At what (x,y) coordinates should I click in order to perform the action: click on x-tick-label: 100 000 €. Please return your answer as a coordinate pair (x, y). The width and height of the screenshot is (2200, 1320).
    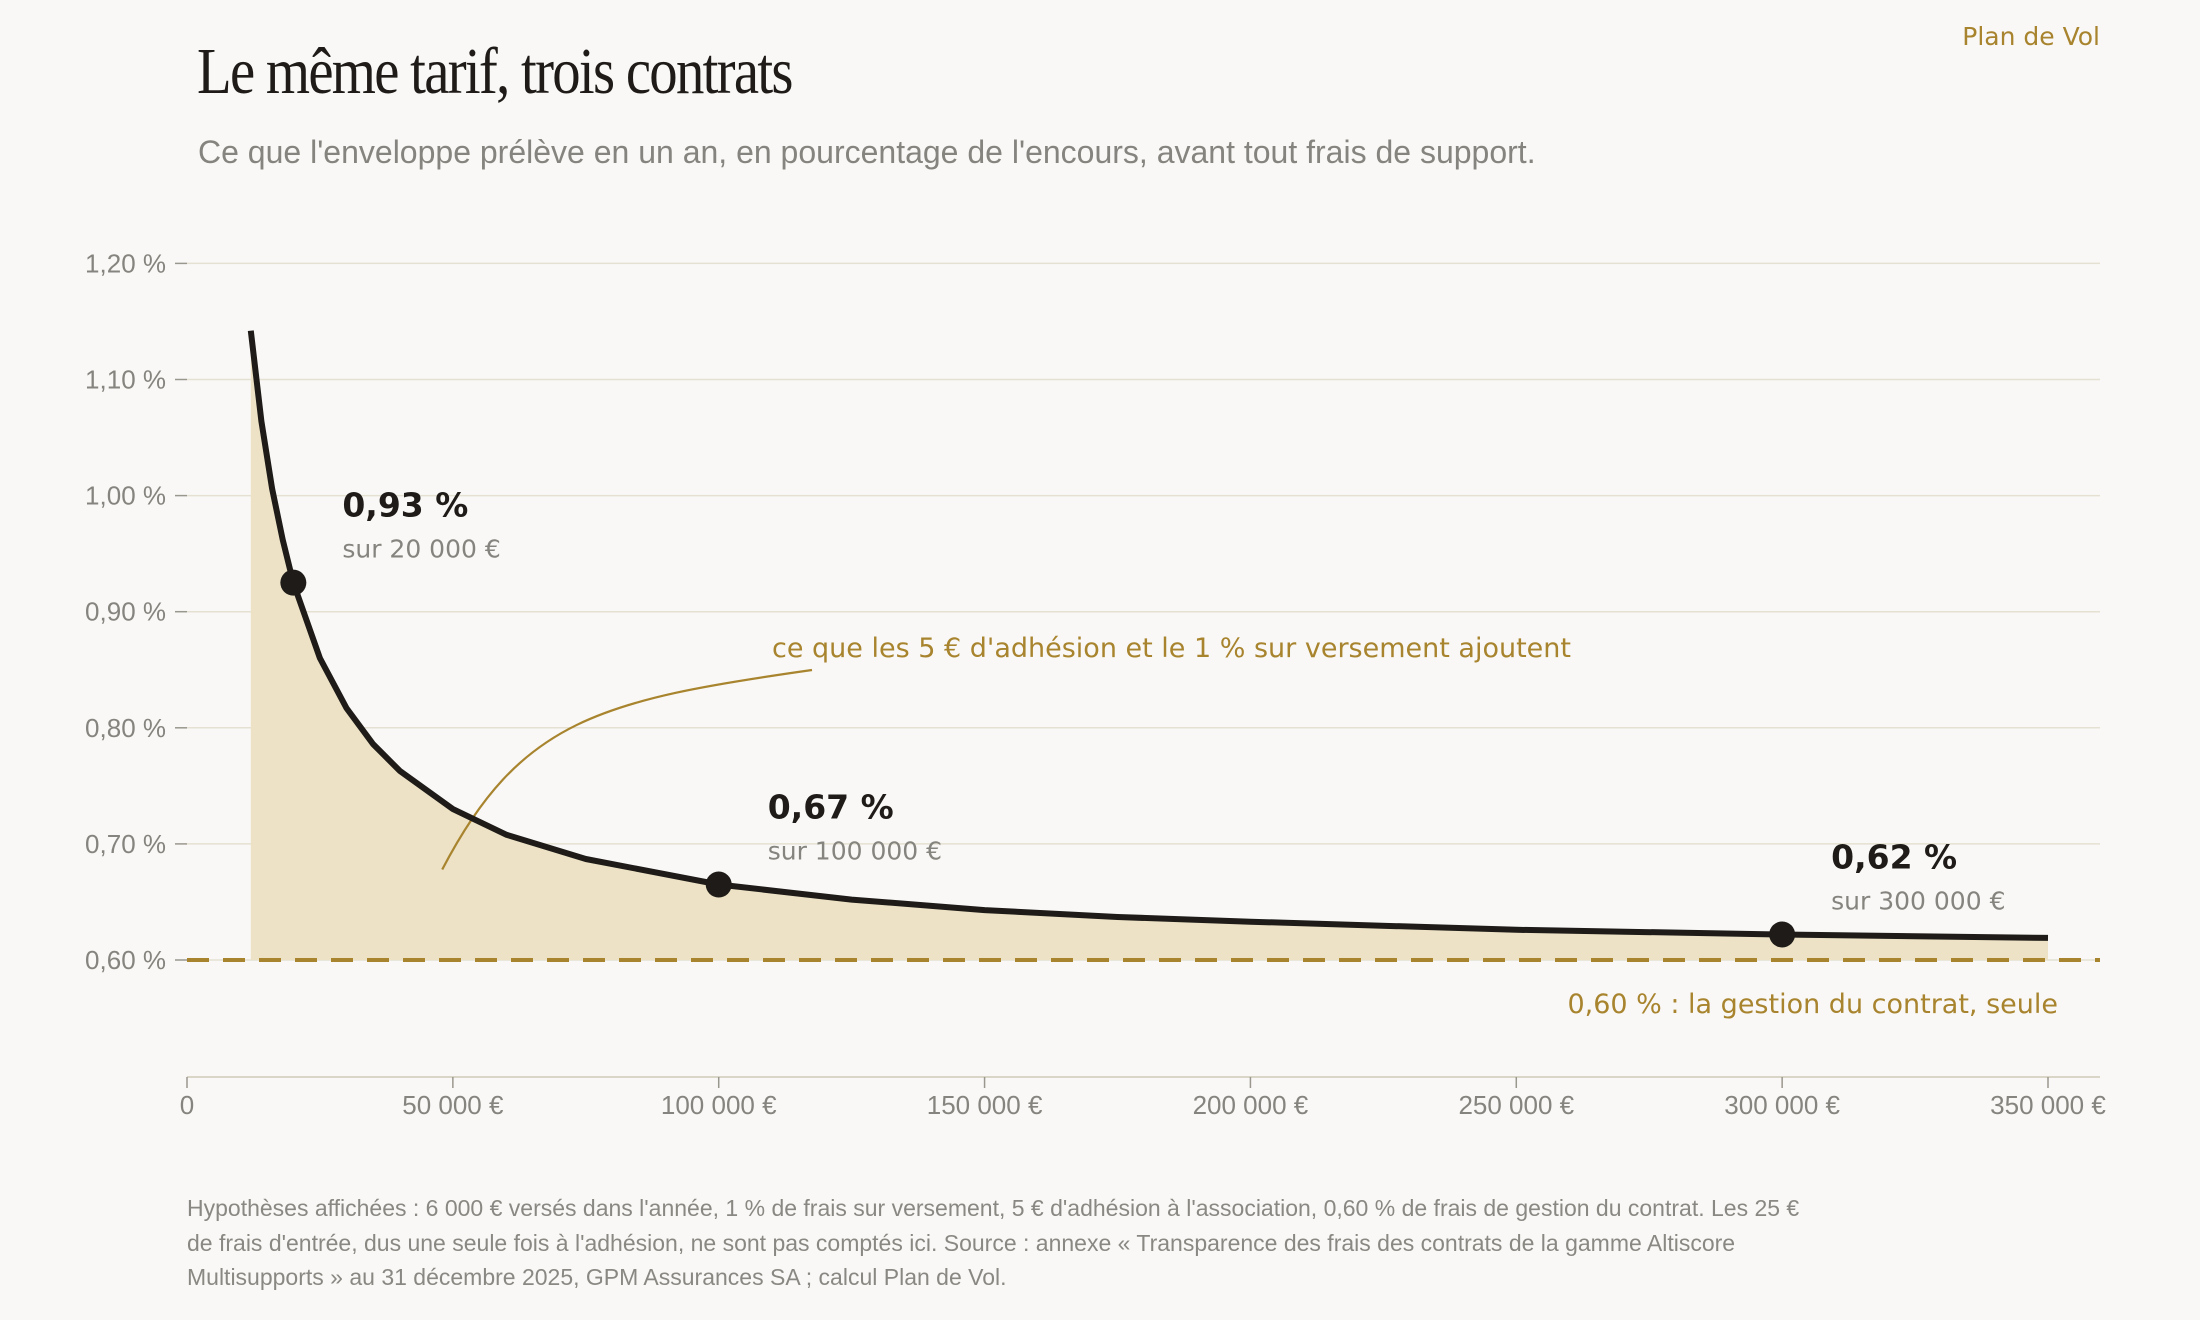
    Looking at the image, I should click on (719, 1105).